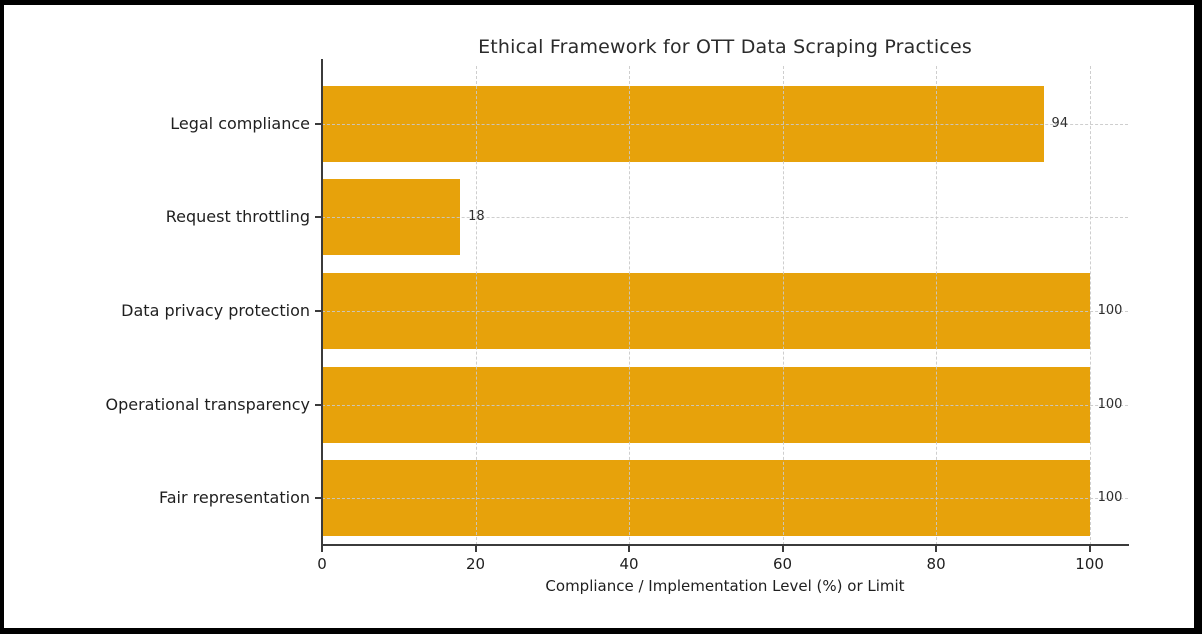  I want to click on y-tick-label-legal-compliance: Legal compliance, so click(240, 123).